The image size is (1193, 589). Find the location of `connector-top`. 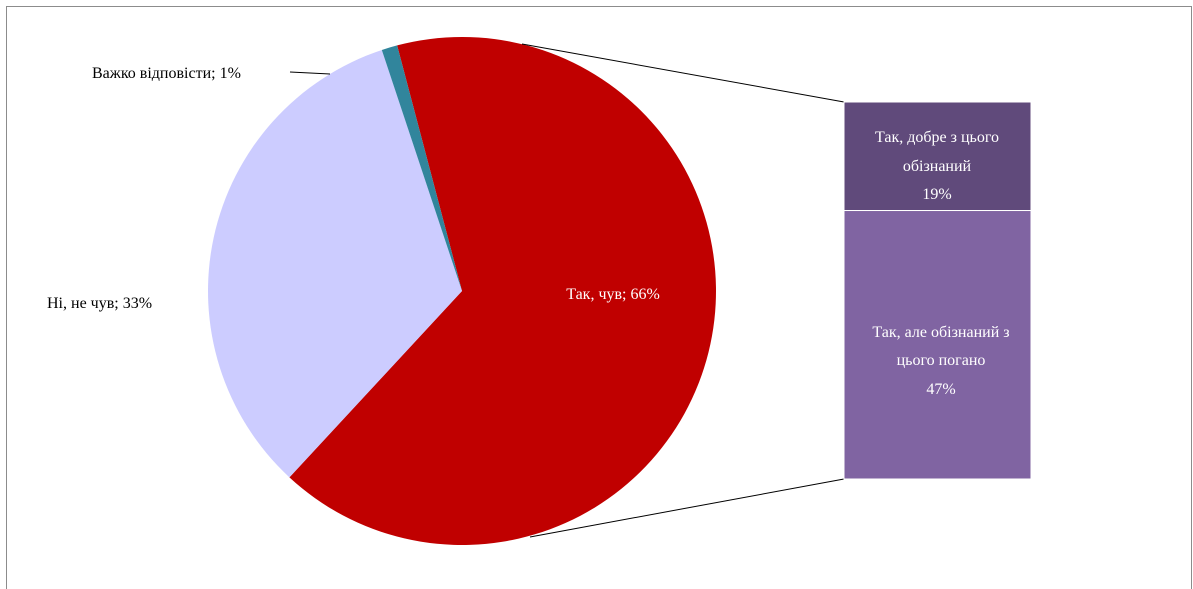

connector-top is located at coordinates (683, 73).